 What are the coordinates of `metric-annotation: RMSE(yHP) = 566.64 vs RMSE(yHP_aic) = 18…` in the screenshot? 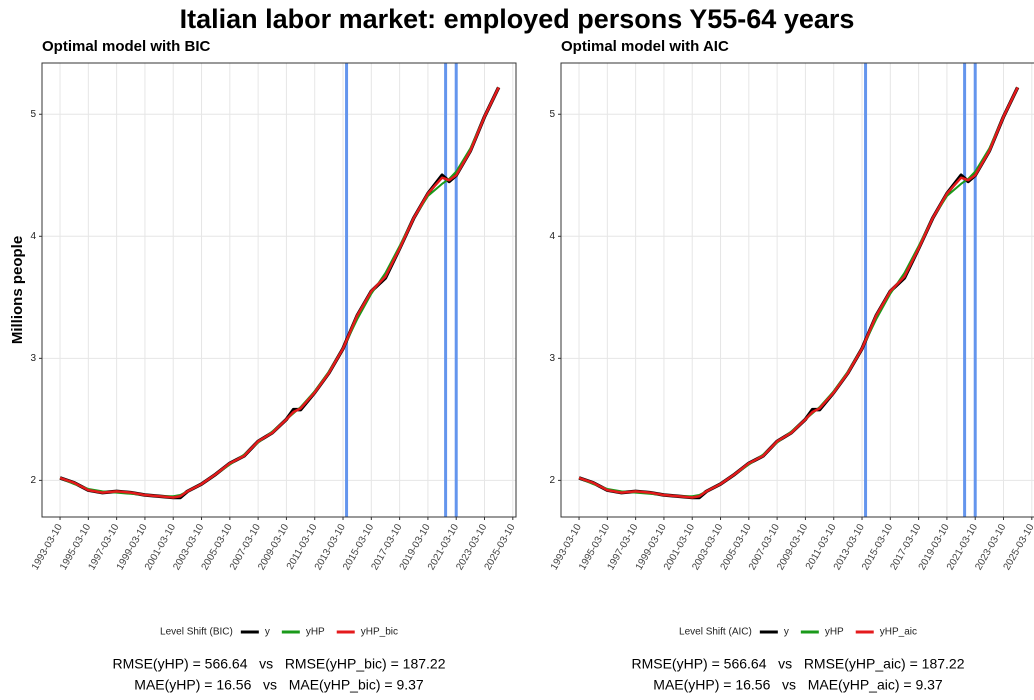 It's located at (797, 664).